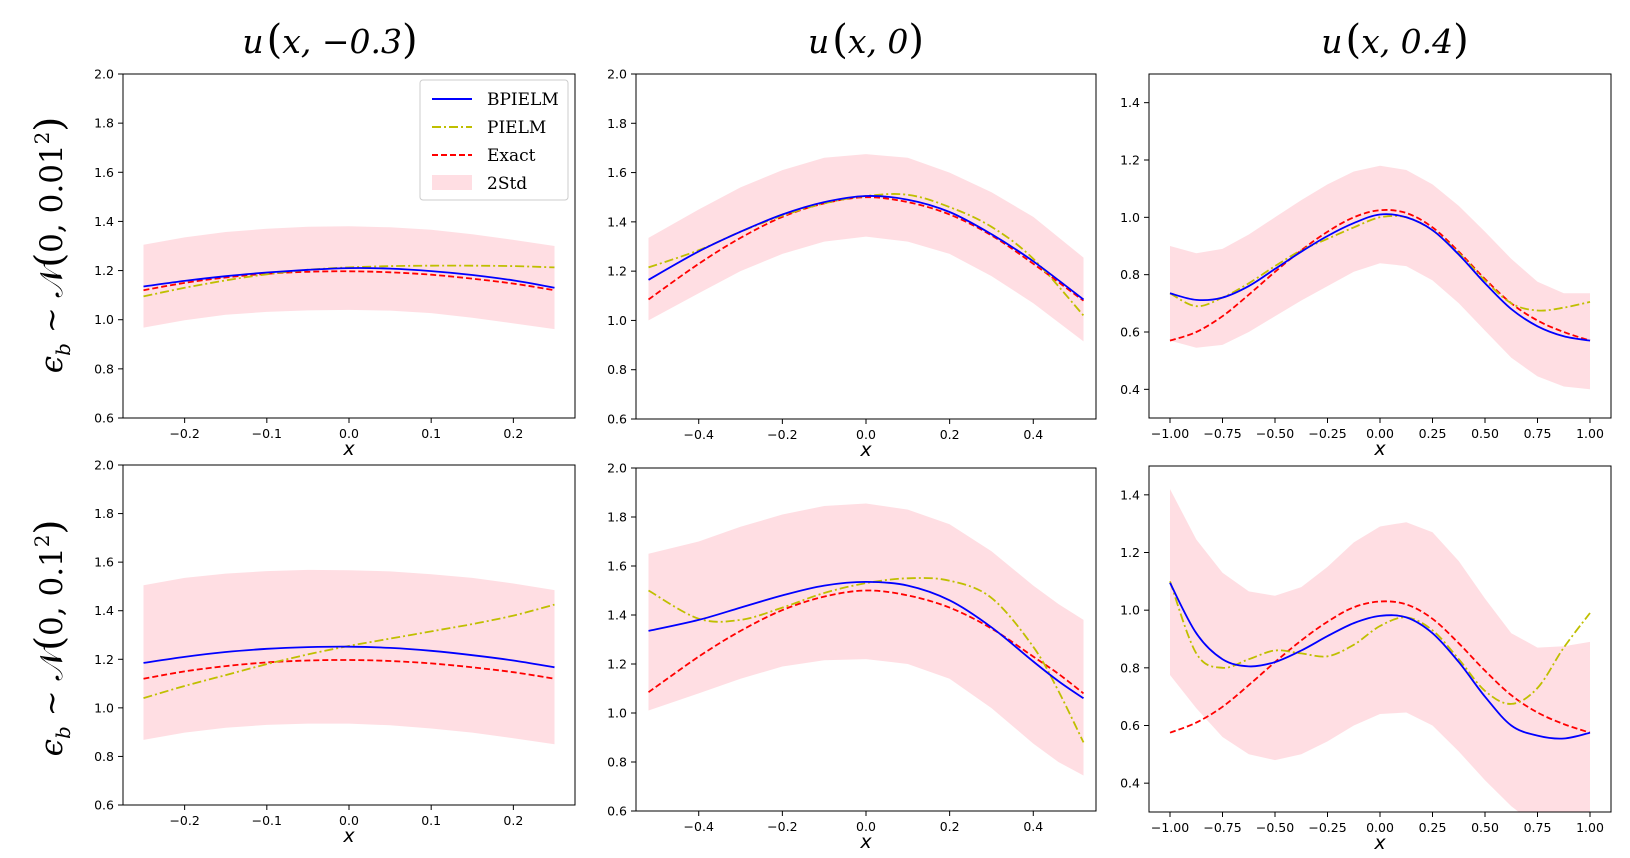 The image size is (1630, 858). Describe the element at coordinates (1485, 827) in the screenshot. I see `x-tick-label: 0.50` at that location.